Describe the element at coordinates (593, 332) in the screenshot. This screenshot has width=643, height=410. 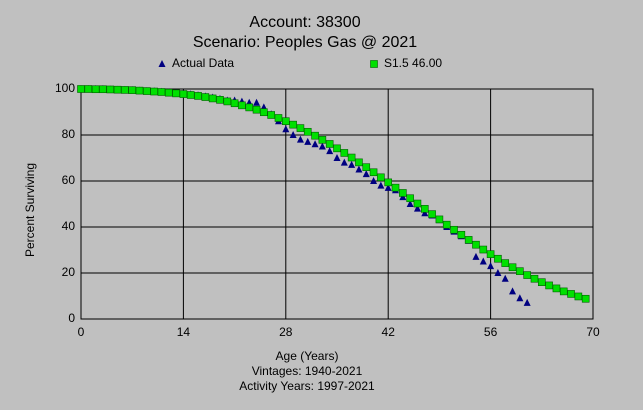
I see `x-tick-label: 70` at that location.